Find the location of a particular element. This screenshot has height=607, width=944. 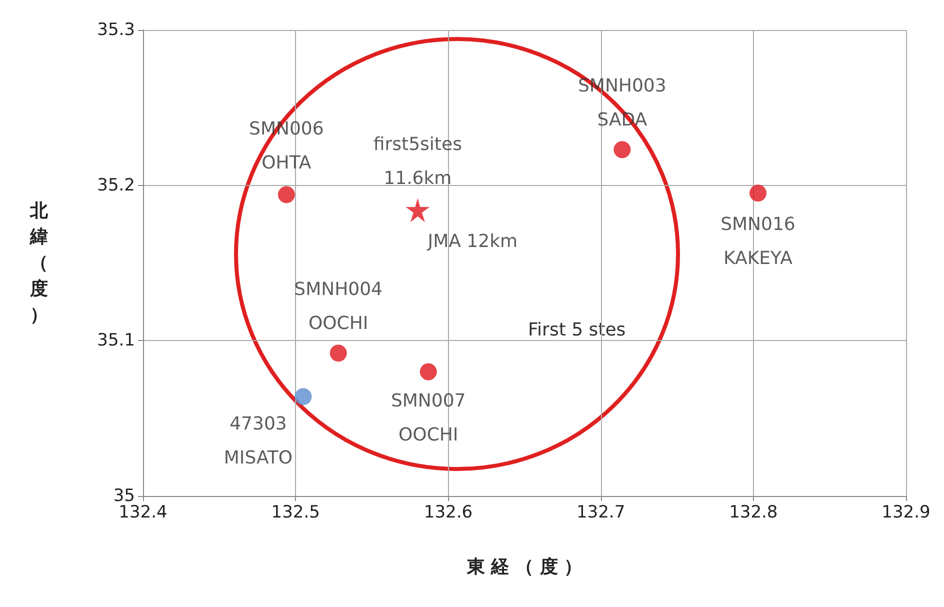

x-axis-title: 東 経 （ 度 ） is located at coordinates (524, 567).